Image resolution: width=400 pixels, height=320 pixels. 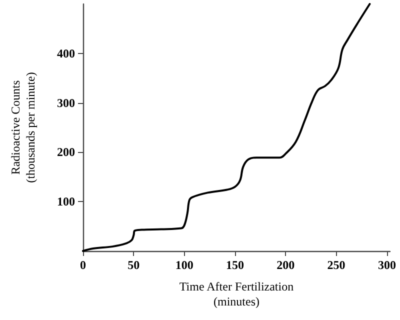 I want to click on x-tick-label: 100, so click(x=184, y=265).